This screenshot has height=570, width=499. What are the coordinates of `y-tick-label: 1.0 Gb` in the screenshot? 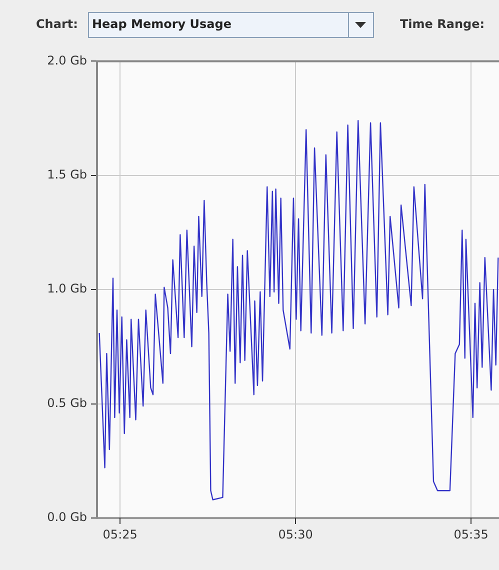 It's located at (67, 289).